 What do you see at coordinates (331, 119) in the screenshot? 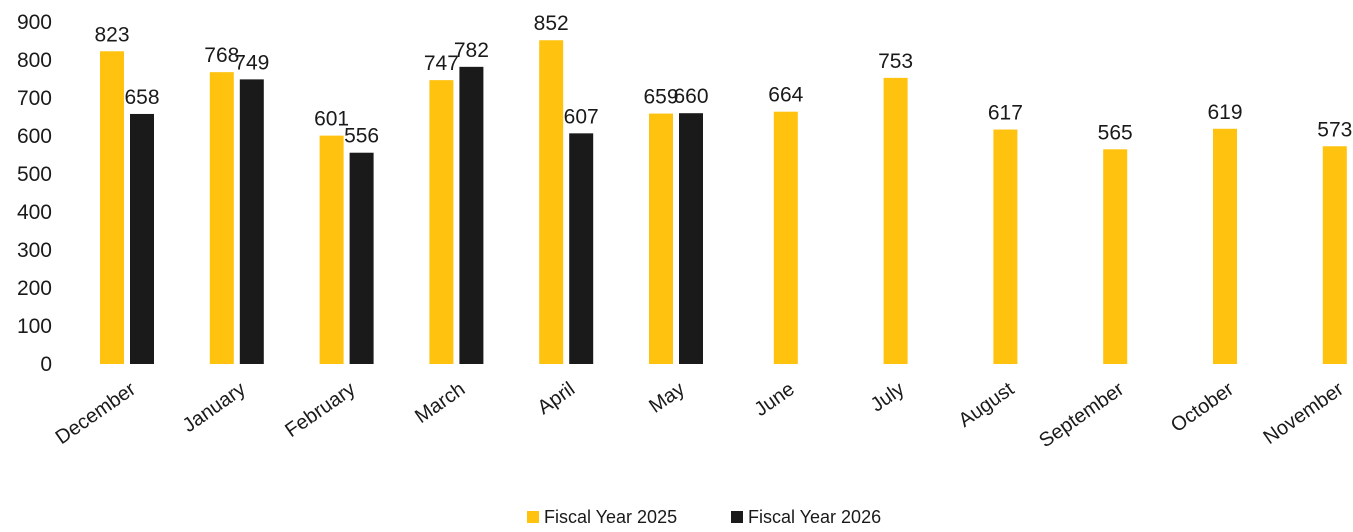
I see `data-label: 601` at bounding box center [331, 119].